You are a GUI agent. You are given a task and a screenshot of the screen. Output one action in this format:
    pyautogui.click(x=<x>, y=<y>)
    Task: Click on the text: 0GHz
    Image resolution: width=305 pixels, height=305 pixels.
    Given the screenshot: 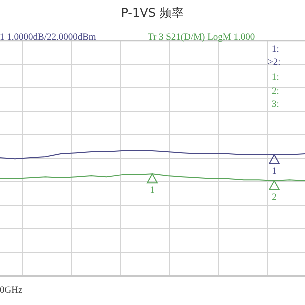 What is the action you would take?
    pyautogui.click(x=11, y=291)
    